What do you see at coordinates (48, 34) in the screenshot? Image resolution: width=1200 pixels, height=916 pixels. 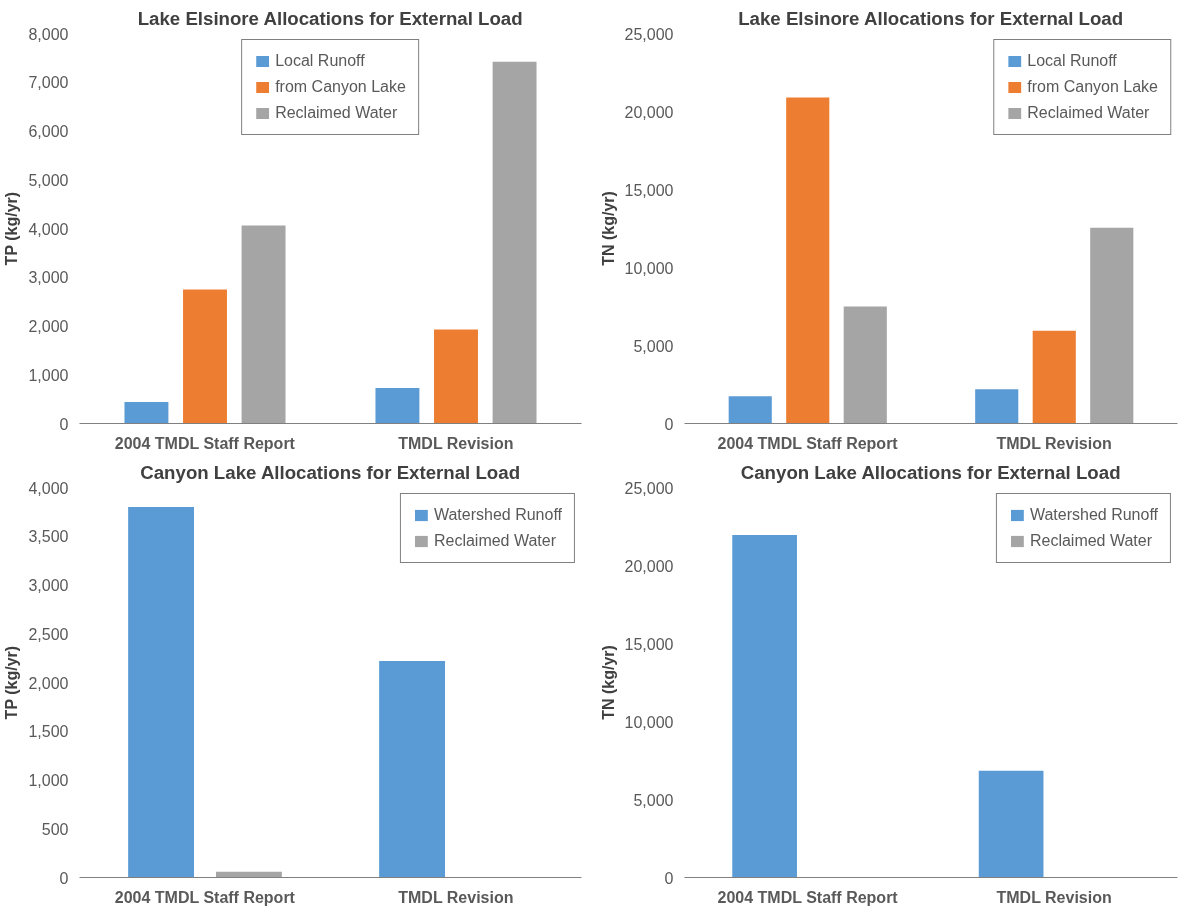 I see `y-tick-label: 8,000` at bounding box center [48, 34].